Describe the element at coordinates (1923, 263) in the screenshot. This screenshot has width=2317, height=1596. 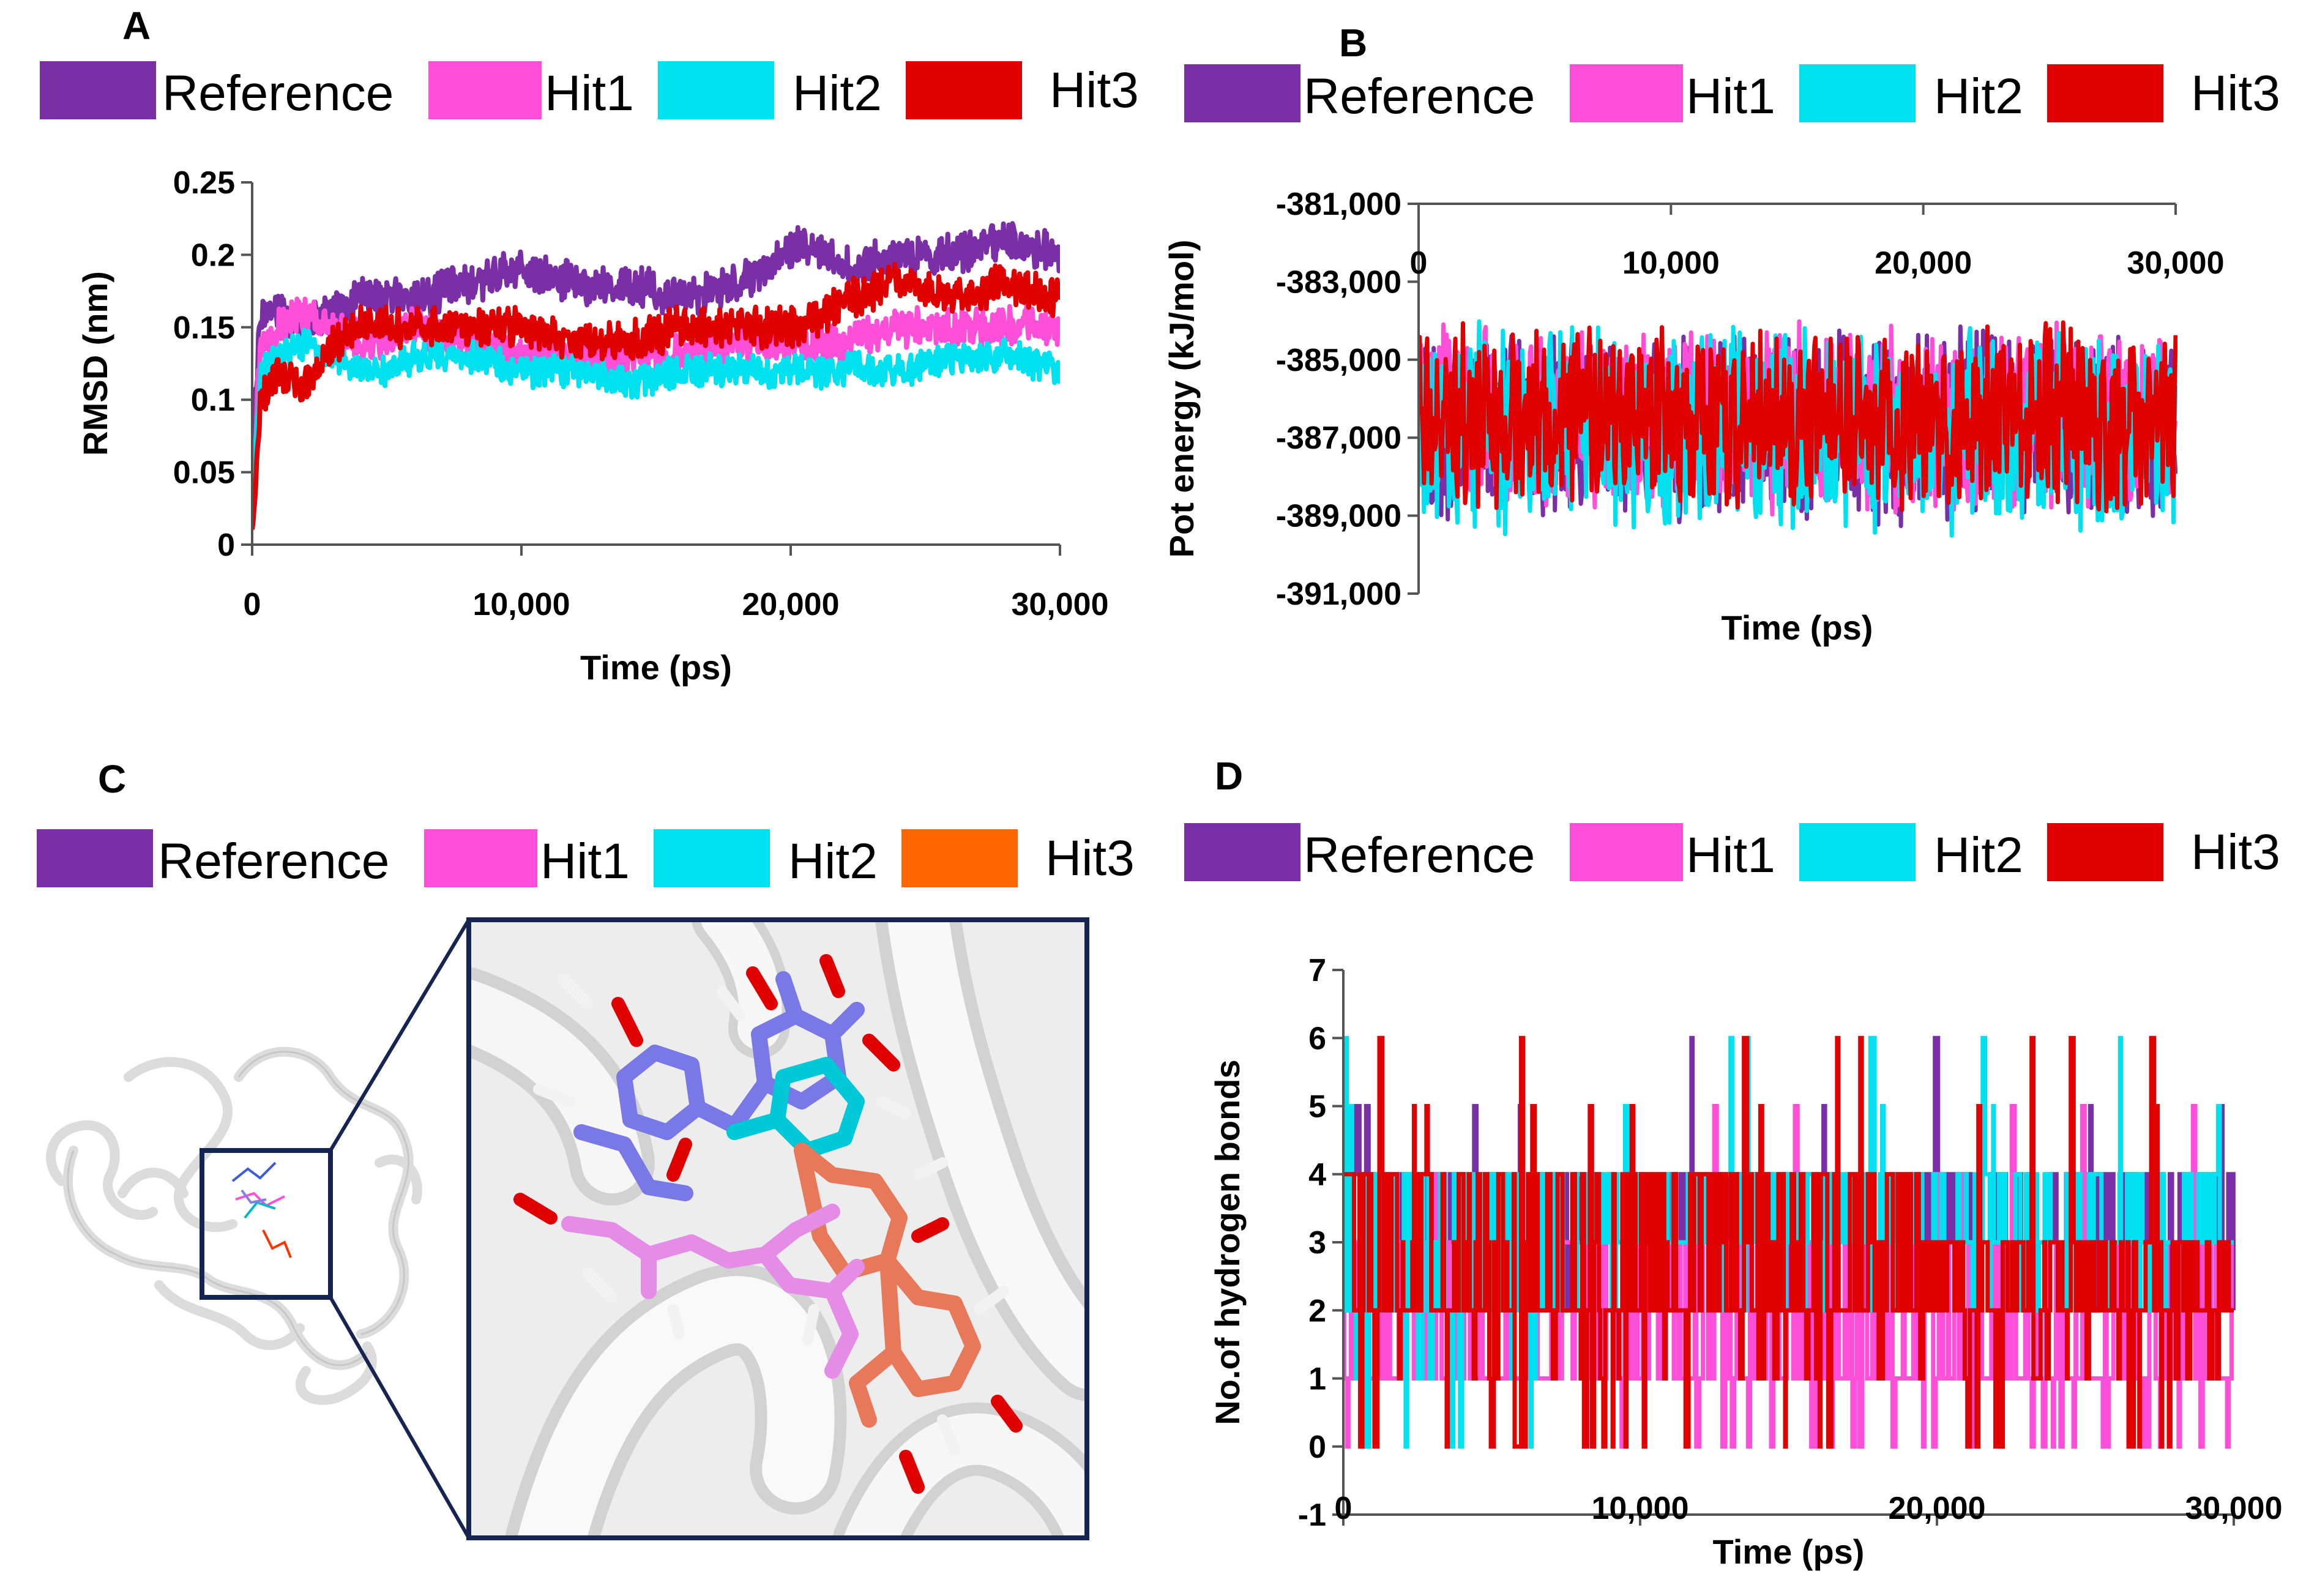
I see `chart-b-x-tick-label: 20,000` at that location.